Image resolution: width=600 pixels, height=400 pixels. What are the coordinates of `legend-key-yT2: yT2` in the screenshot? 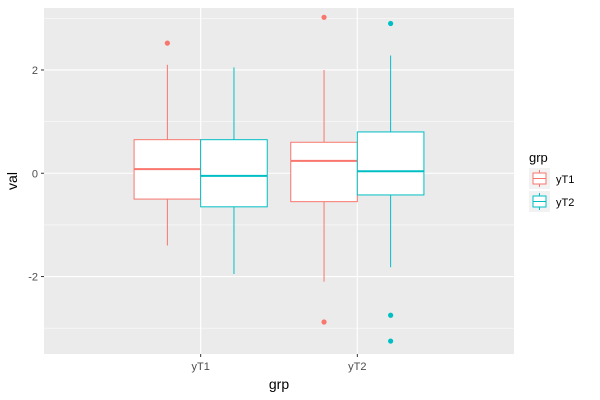 It's located at (551, 201).